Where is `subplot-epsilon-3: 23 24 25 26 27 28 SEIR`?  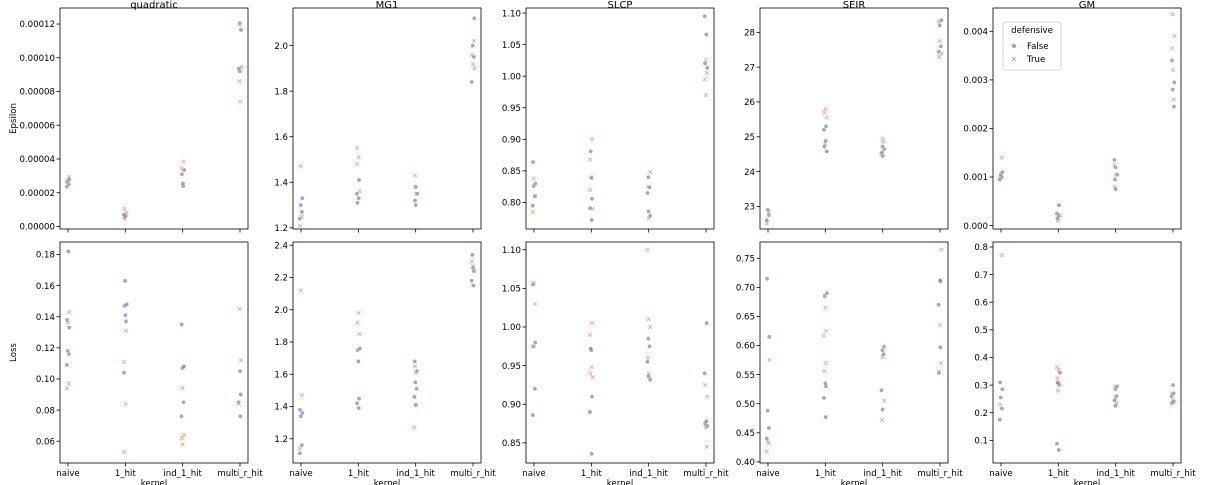
subplot-epsilon-3: 23 24 25 26 27 28 SEIR is located at coordinates (846, 116).